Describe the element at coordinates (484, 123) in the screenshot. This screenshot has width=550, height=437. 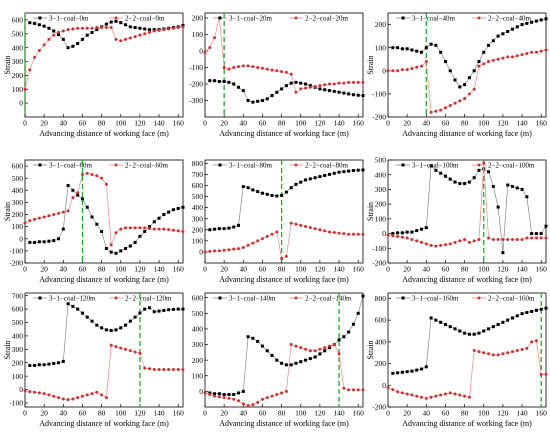
I see `x-tick-label: 100` at that location.